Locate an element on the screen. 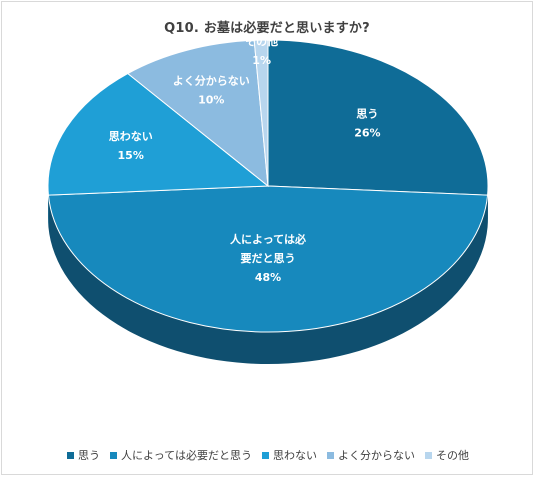 The width and height of the screenshot is (536, 478). legend: 思う 人によっては必要だと思う 思わない よく分からない その他 is located at coordinates (268, 455).